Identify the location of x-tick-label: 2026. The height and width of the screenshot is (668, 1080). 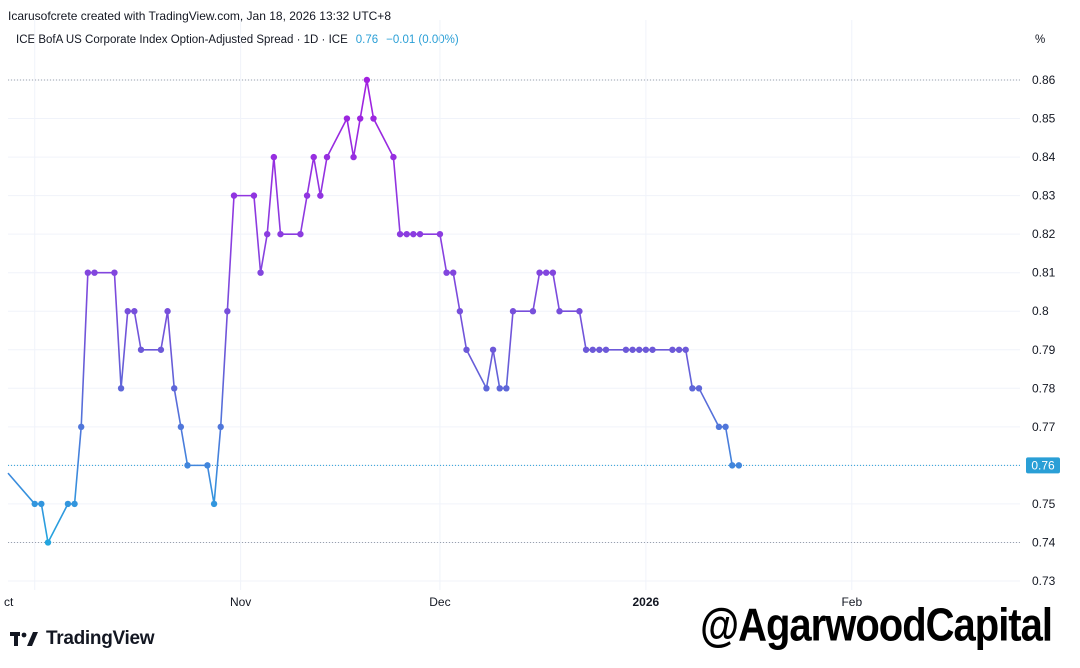
(646, 602).